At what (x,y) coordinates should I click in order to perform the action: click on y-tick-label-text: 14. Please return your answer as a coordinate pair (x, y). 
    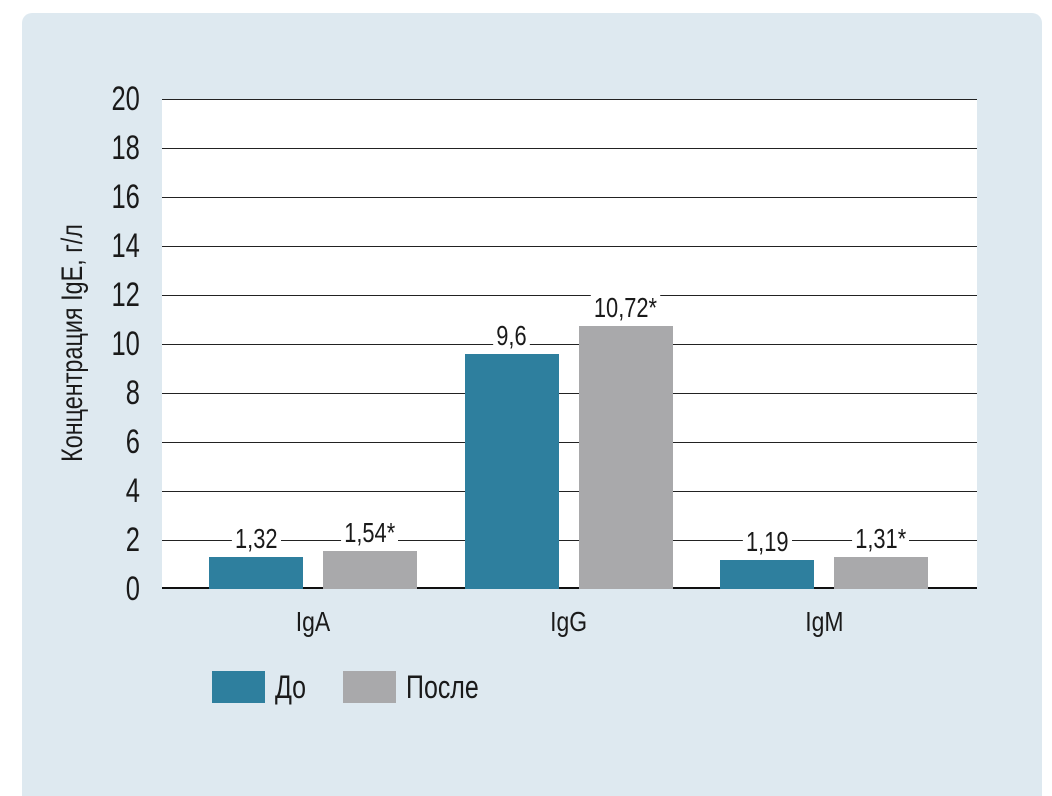
    Looking at the image, I should click on (125, 246).